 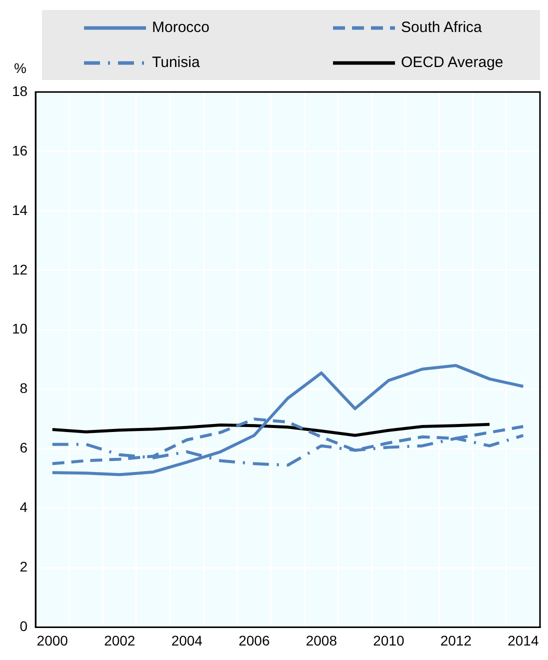 What do you see at coordinates (24, 388) in the screenshot?
I see `y-tick-label: 8` at bounding box center [24, 388].